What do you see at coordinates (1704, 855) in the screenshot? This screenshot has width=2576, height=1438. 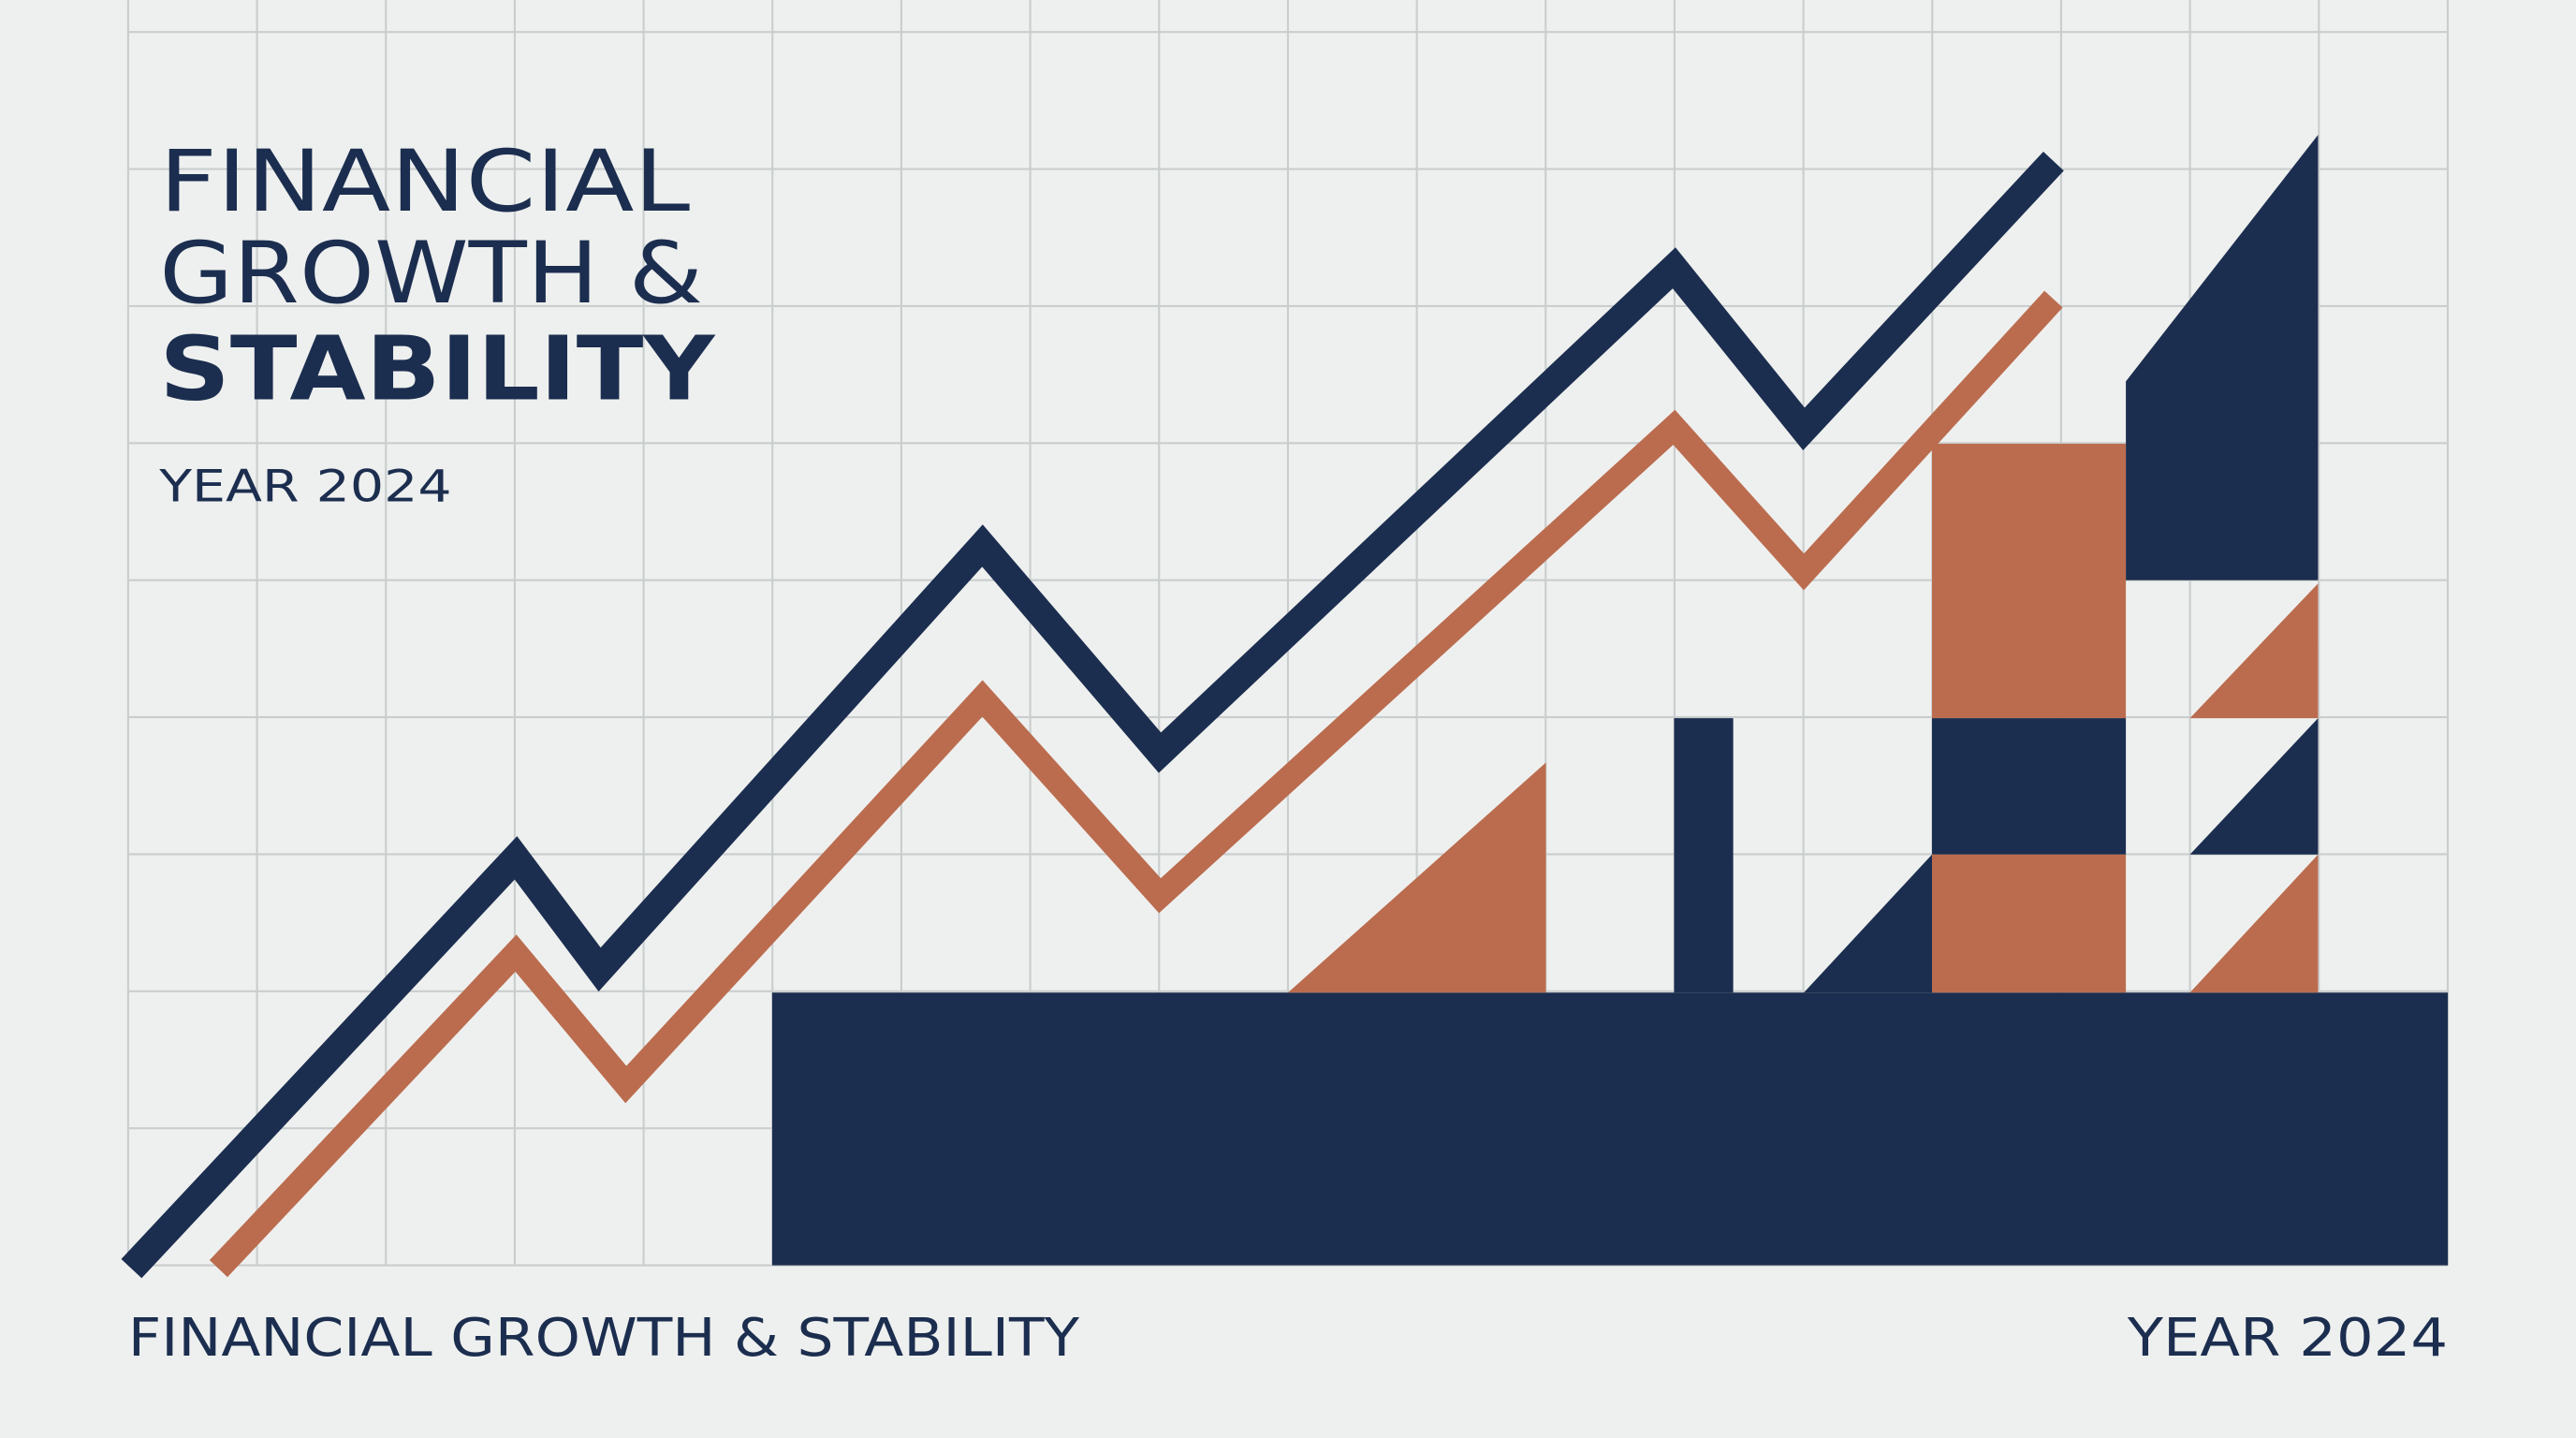 I see `navy-bar` at bounding box center [1704, 855].